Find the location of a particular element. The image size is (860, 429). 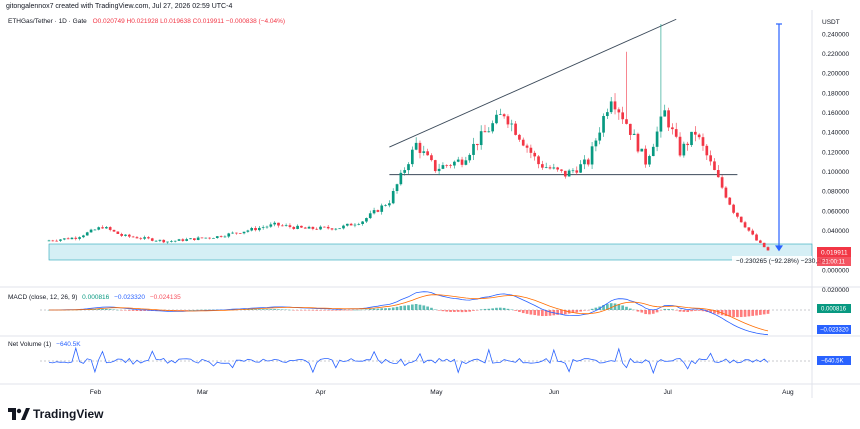

tradingview-logo: TradingView is located at coordinates (55, 414).